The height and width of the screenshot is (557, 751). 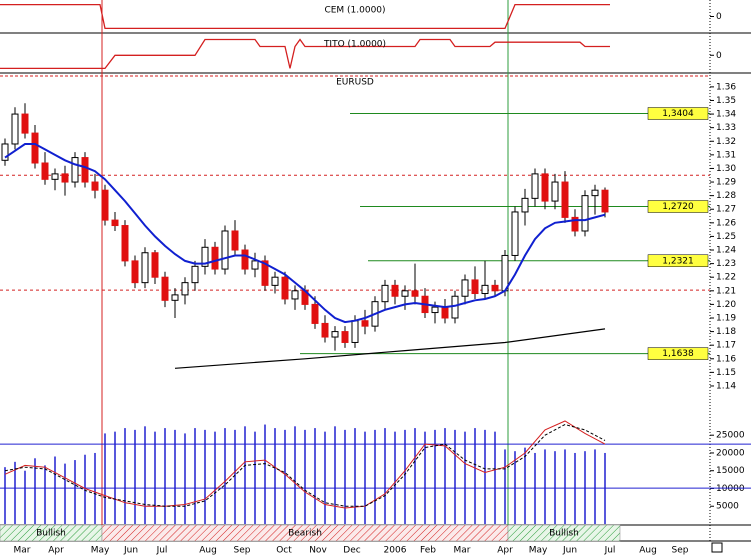 What do you see at coordinates (395, 551) in the screenshot?
I see `x-tick-label: 2006` at bounding box center [395, 551].